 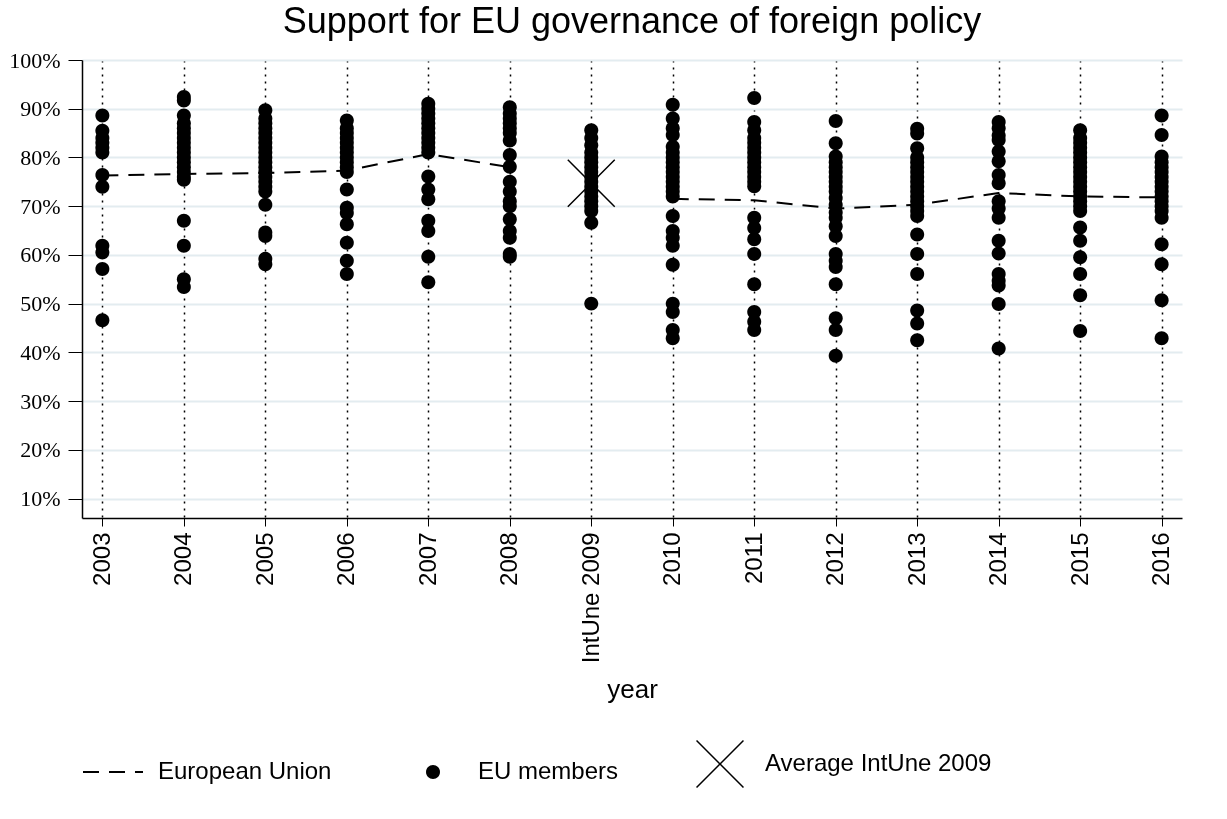 What do you see at coordinates (427, 559) in the screenshot?
I see `x-tick-label: 2007` at bounding box center [427, 559].